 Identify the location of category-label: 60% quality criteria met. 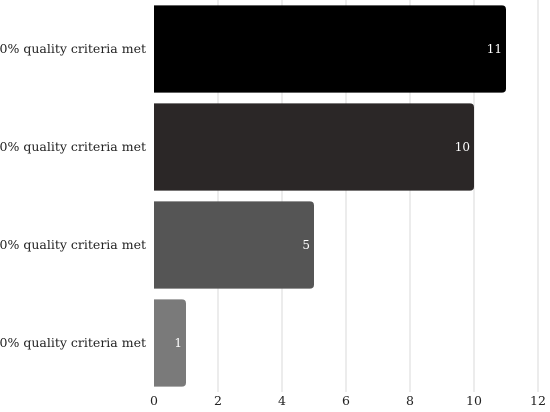
(73, 244).